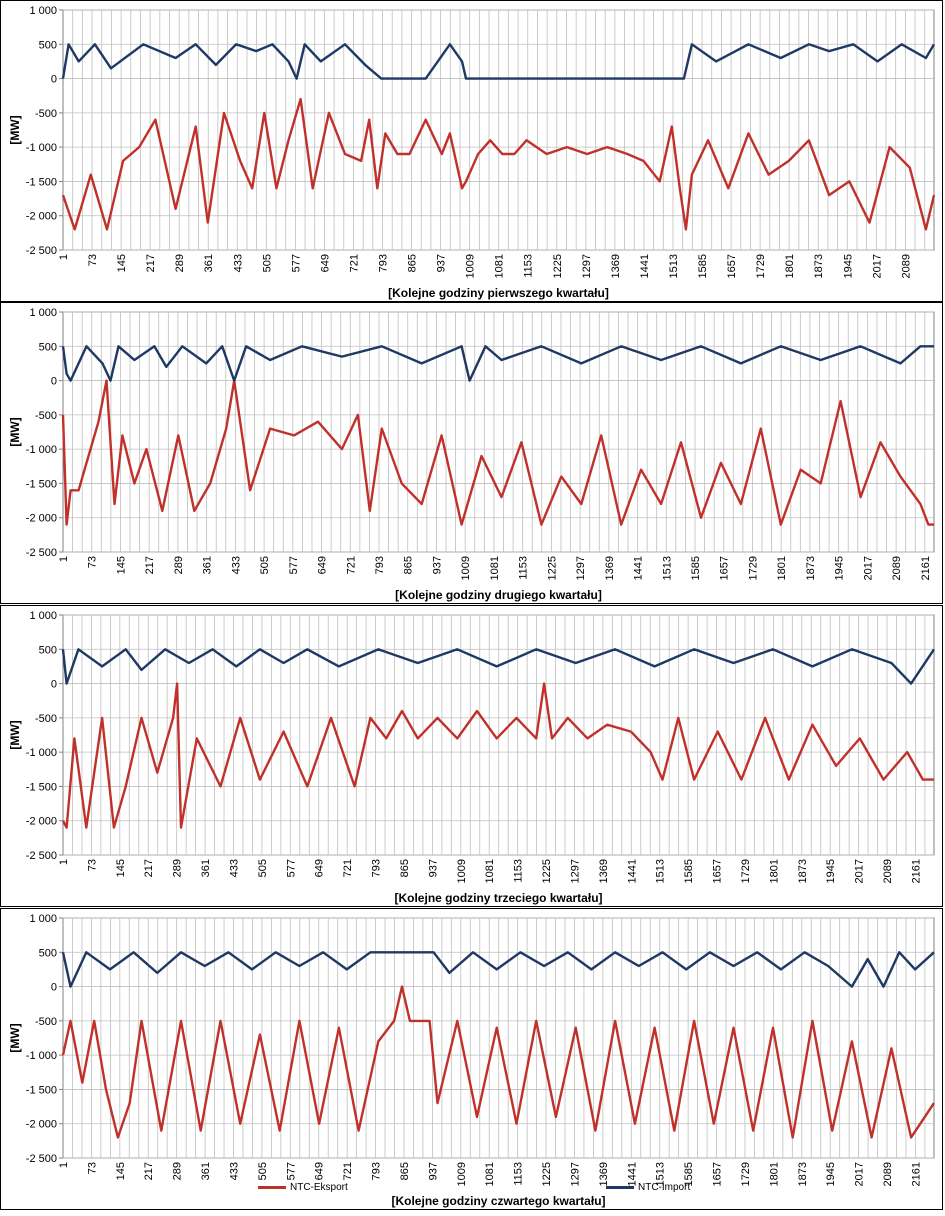 The image size is (945, 1216). What do you see at coordinates (15, 129) in the screenshot?
I see `y-axis-label: [MW]` at bounding box center [15, 129].